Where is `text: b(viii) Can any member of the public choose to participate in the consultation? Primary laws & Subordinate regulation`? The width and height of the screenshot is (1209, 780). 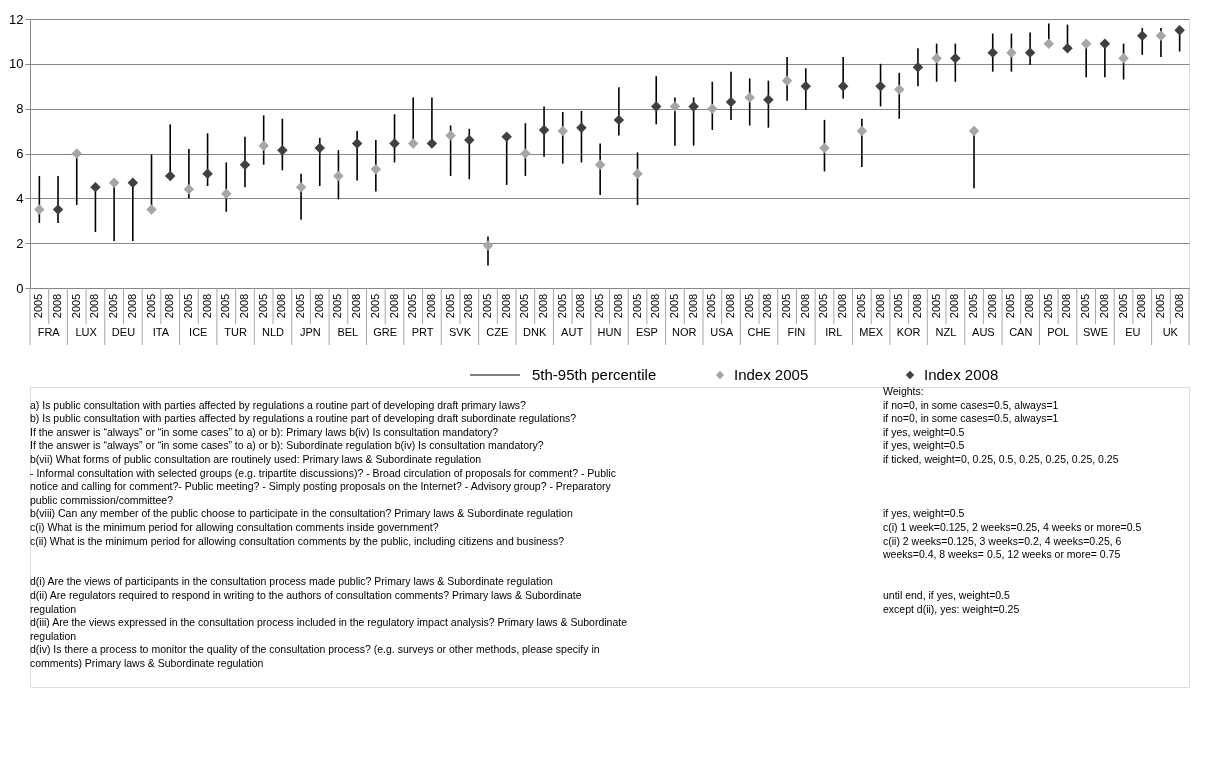
text: b(viii) Can any member of the public choose to participate in the consultation? Primary laws & Subordinate regulation is located at coordinates (301, 513).